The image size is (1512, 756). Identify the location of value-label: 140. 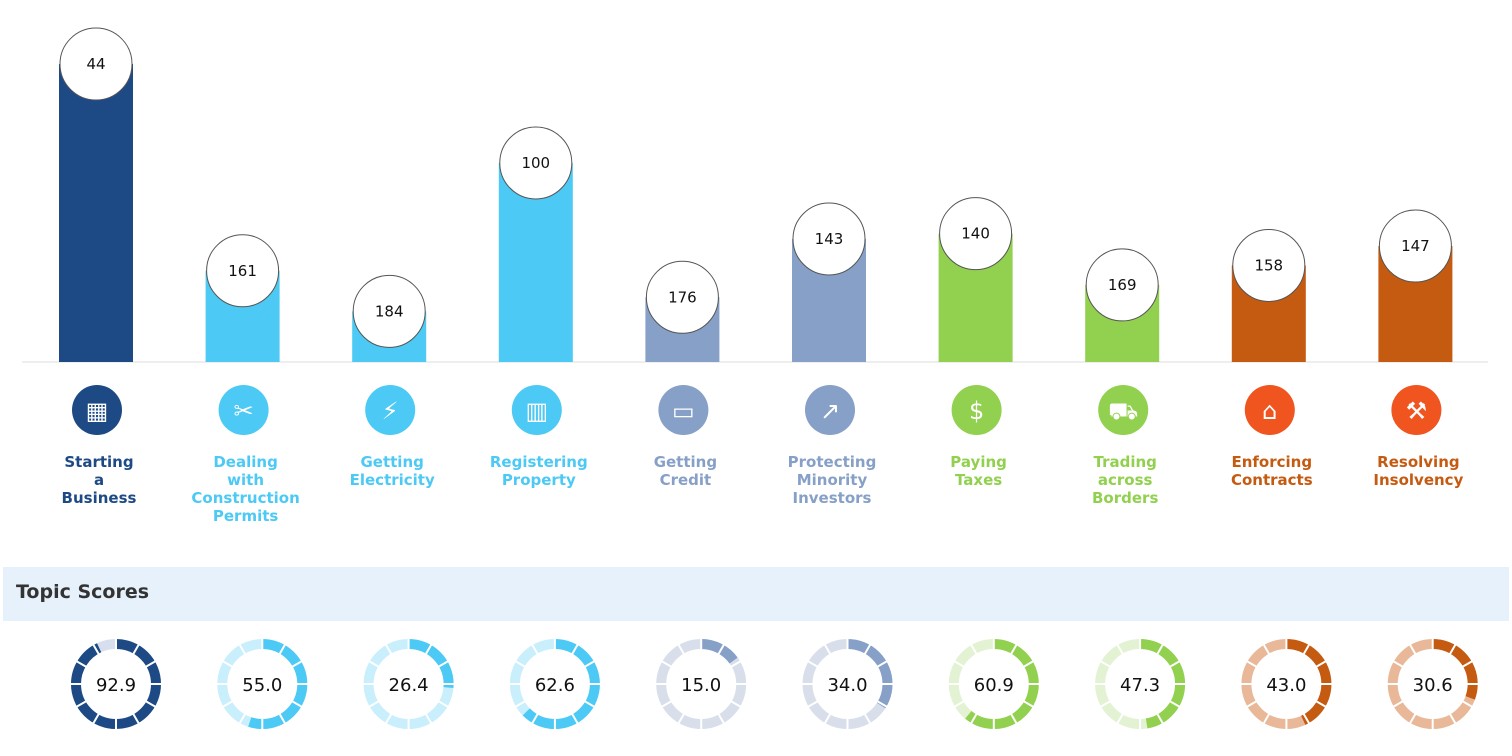
(975, 234).